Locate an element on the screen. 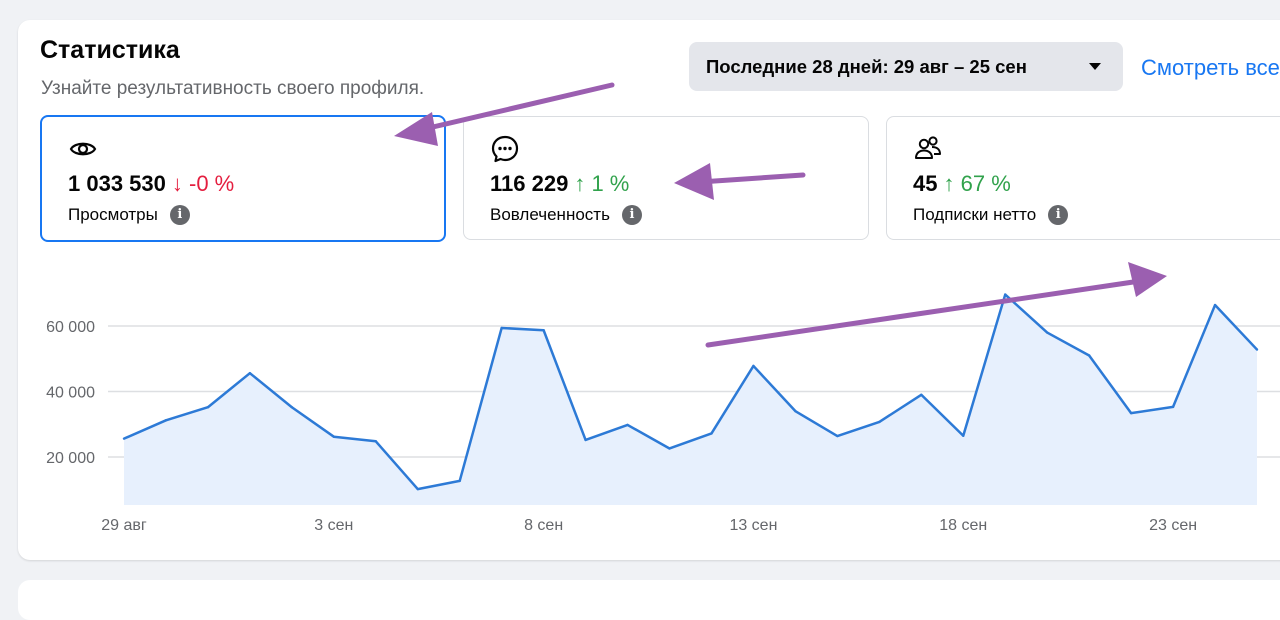 This screenshot has height=620, width=1280. metric-label-row: Просмотры i is located at coordinates (129, 215).